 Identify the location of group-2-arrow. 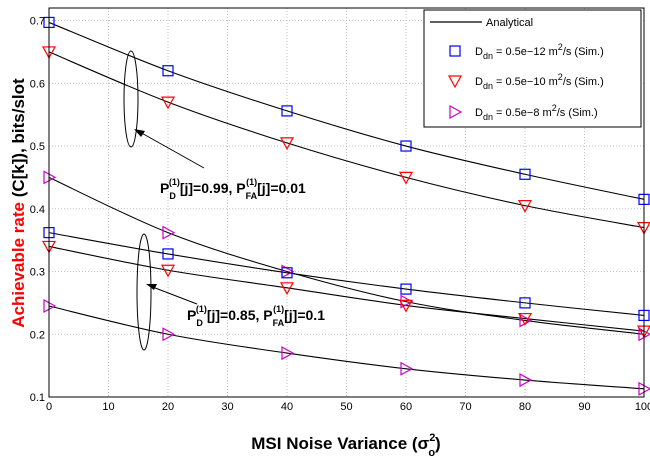
(173, 295).